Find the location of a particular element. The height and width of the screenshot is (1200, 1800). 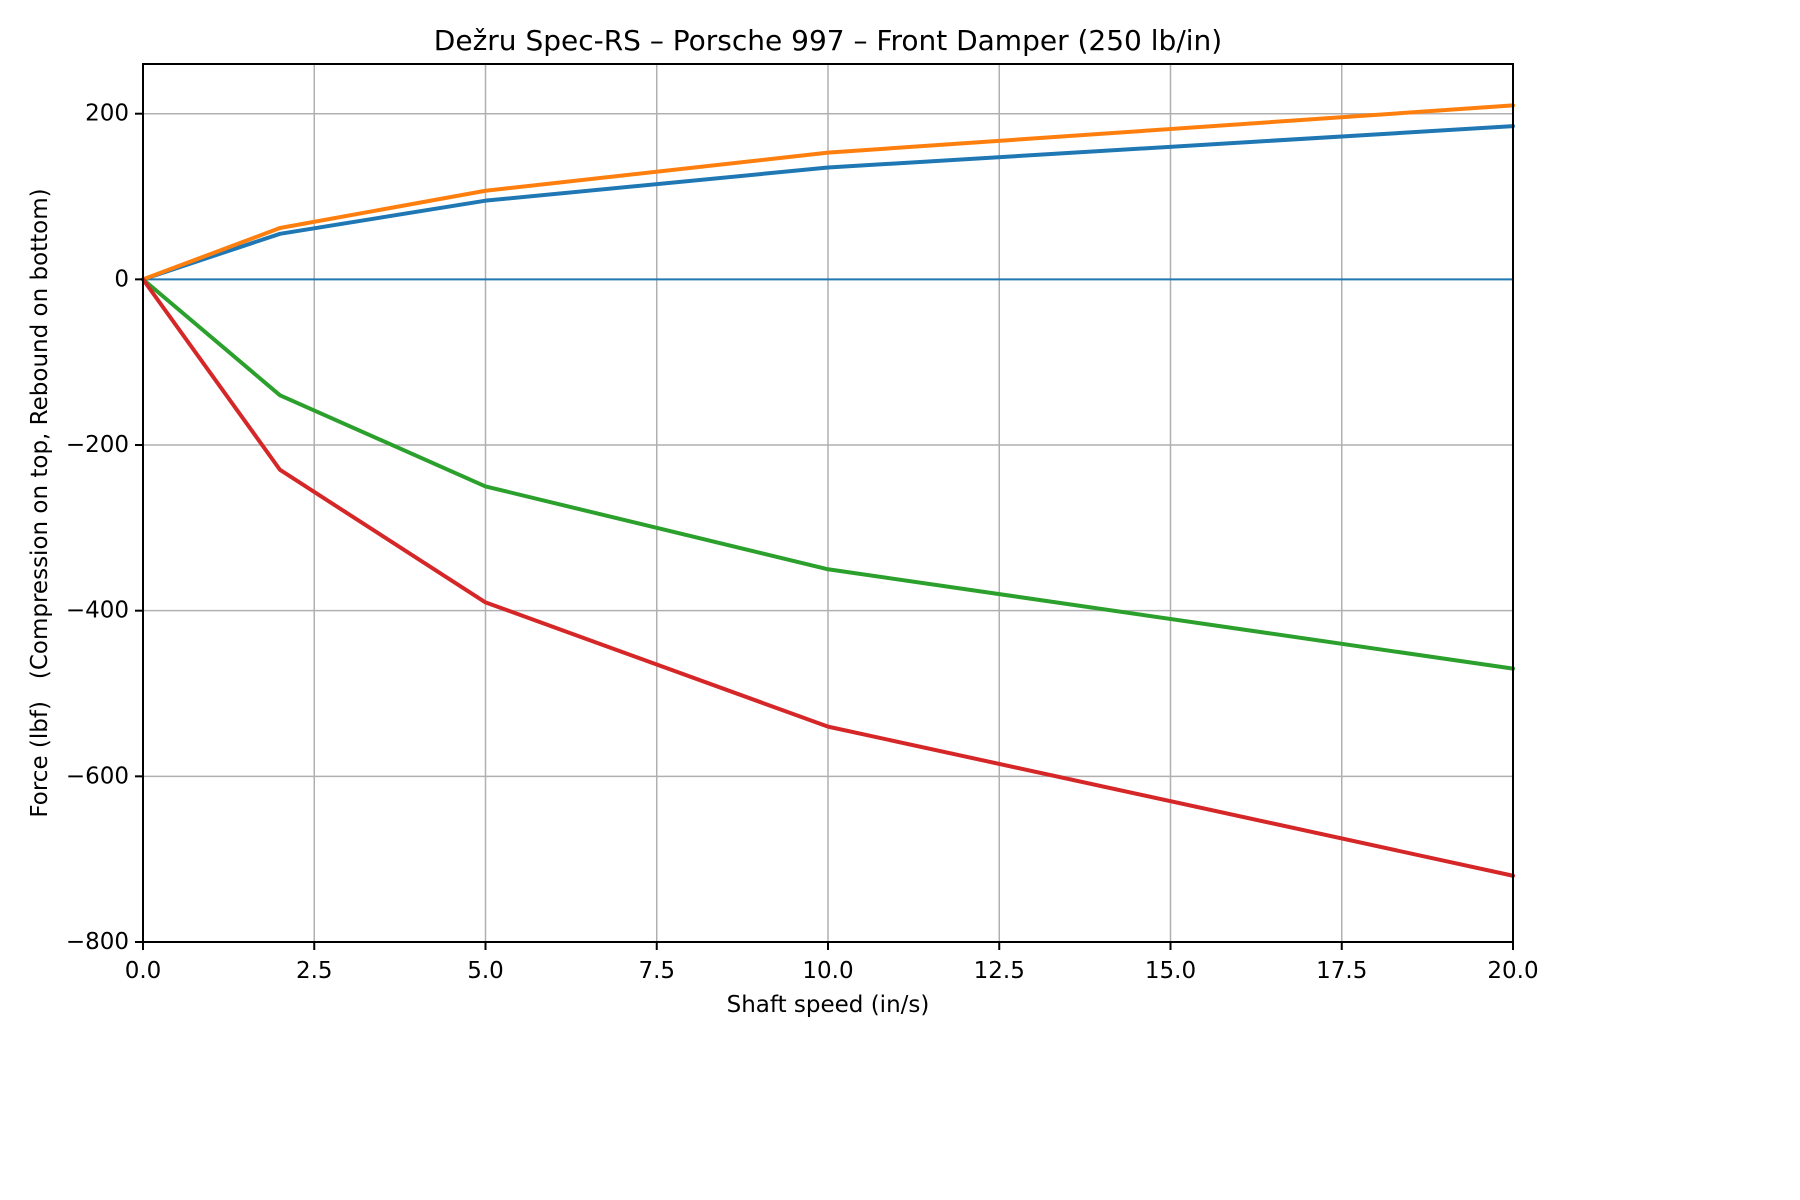

y-tick-label: 200 is located at coordinates (107, 114).